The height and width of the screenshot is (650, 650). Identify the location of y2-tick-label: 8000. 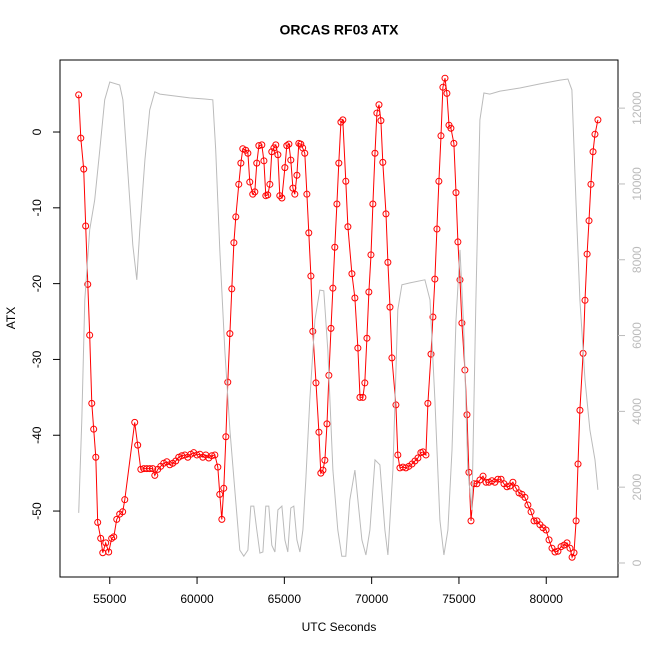
(637, 259).